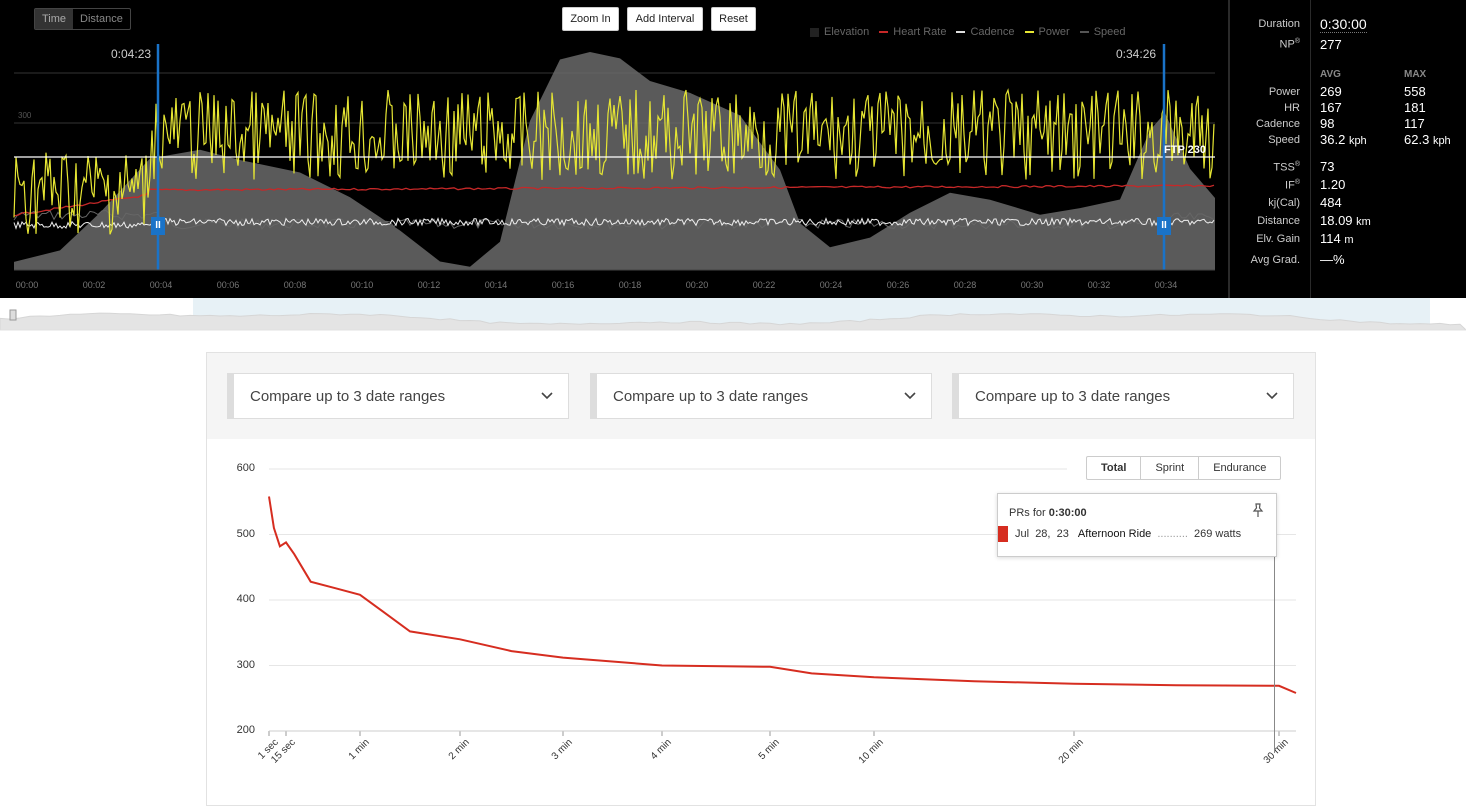  What do you see at coordinates (1327, 123) in the screenshot?
I see `cadence-avg: 98` at bounding box center [1327, 123].